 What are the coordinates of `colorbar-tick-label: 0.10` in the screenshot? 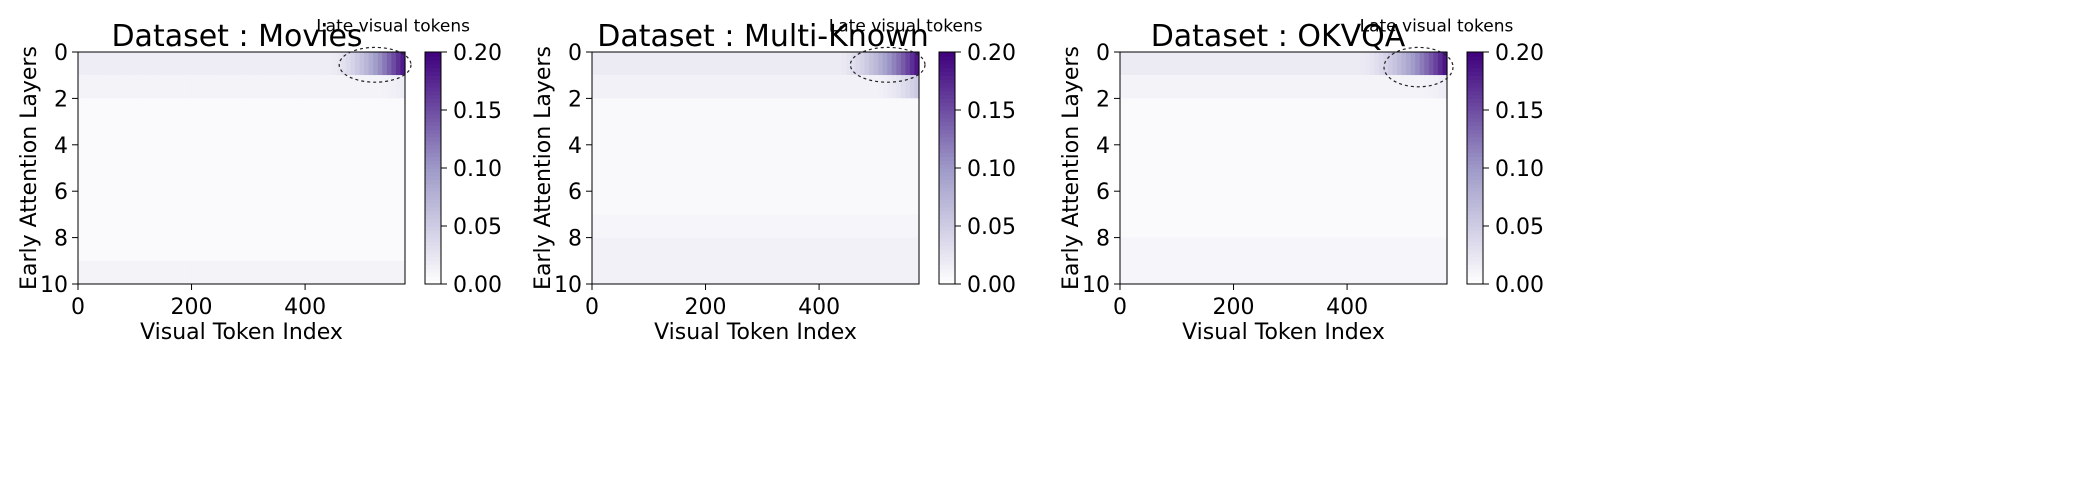 It's located at (1519, 169).